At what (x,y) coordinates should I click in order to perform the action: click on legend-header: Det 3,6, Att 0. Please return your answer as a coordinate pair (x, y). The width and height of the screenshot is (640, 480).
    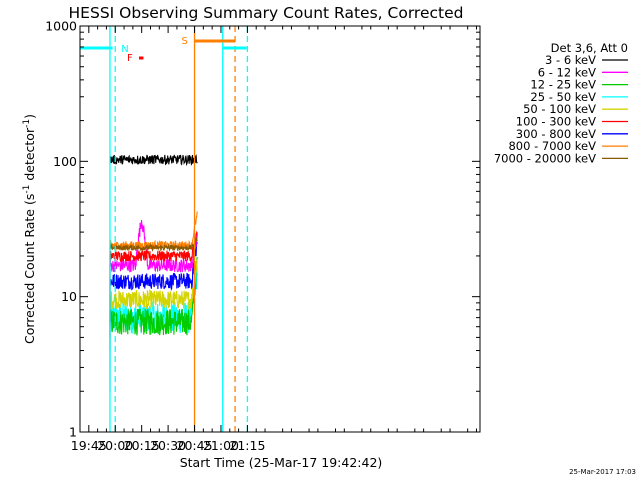
    Looking at the image, I should click on (589, 48).